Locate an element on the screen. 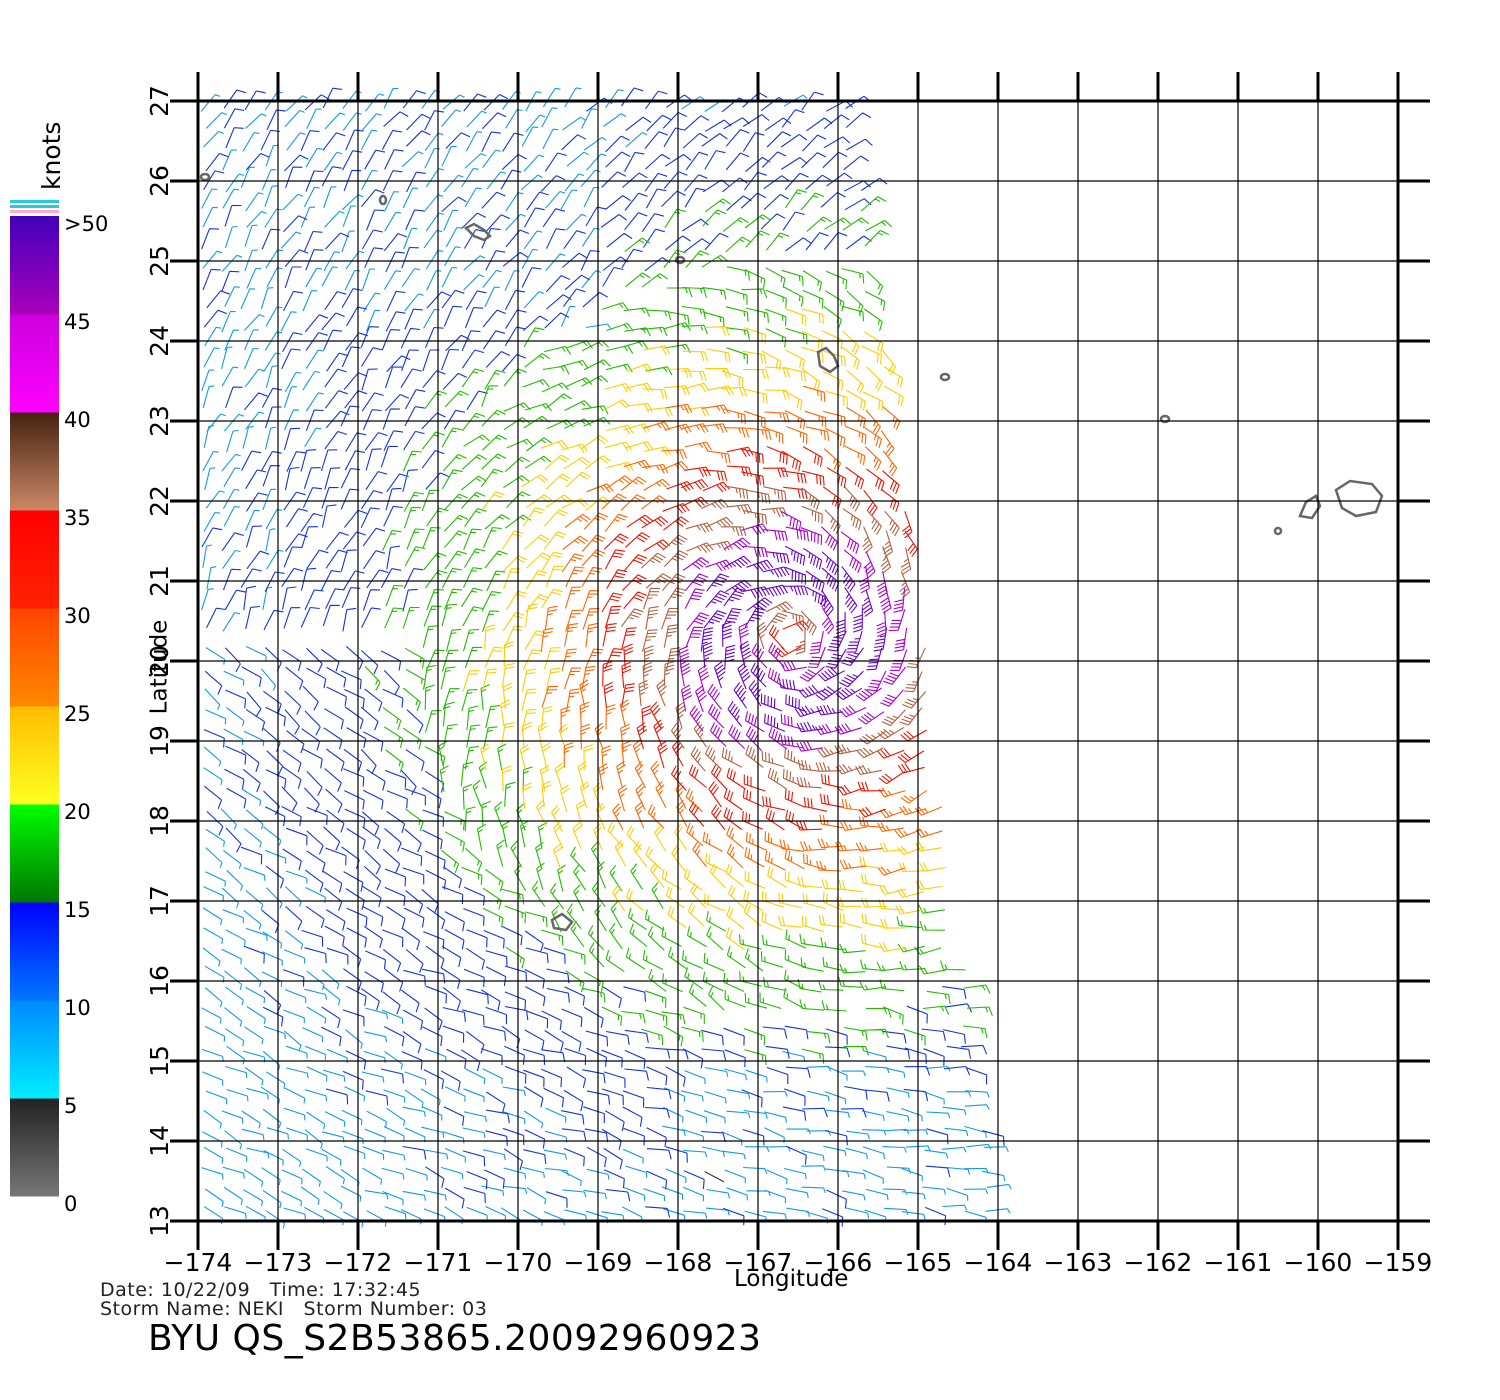 The image size is (1500, 1400). lon-tick-label: −173 is located at coordinates (278, 1262).